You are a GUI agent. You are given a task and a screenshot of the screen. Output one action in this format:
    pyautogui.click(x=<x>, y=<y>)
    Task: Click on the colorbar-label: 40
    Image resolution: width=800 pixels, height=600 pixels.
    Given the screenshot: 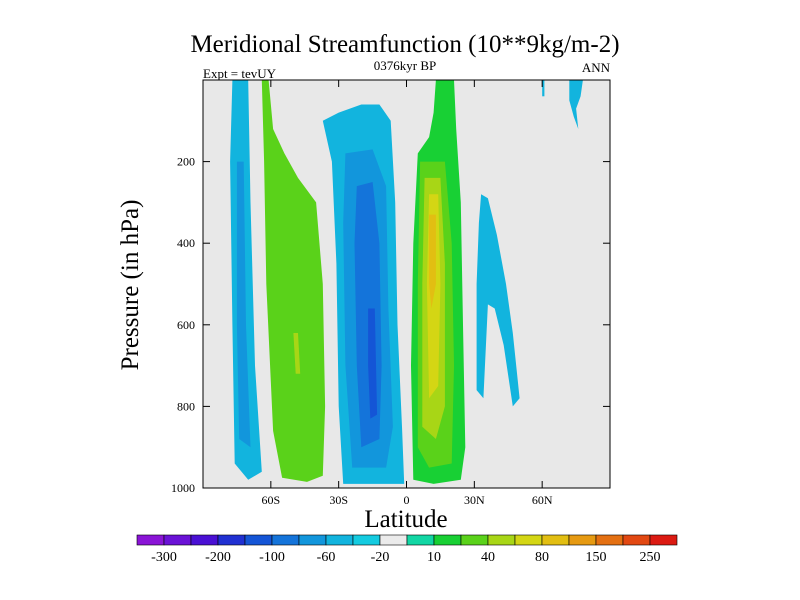 What is the action you would take?
    pyautogui.click(x=488, y=557)
    